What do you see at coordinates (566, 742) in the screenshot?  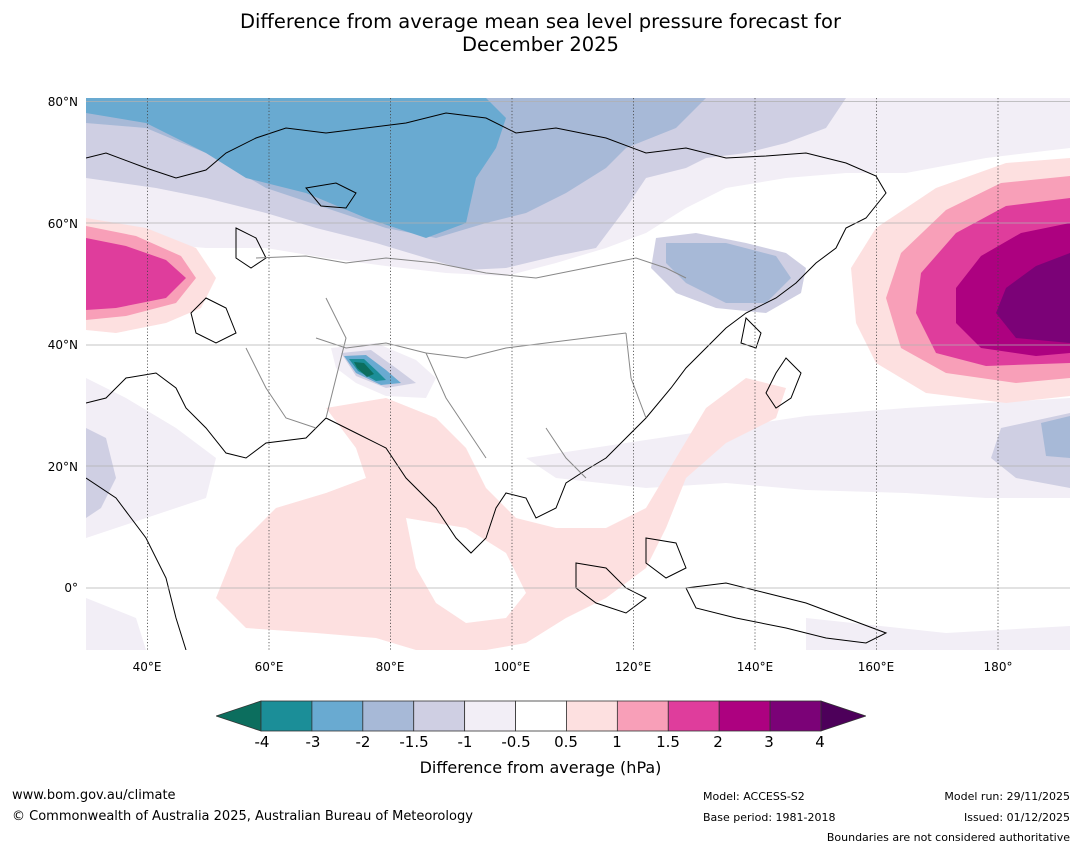 I see `colorbar-tick-label: 0.5` at bounding box center [566, 742].